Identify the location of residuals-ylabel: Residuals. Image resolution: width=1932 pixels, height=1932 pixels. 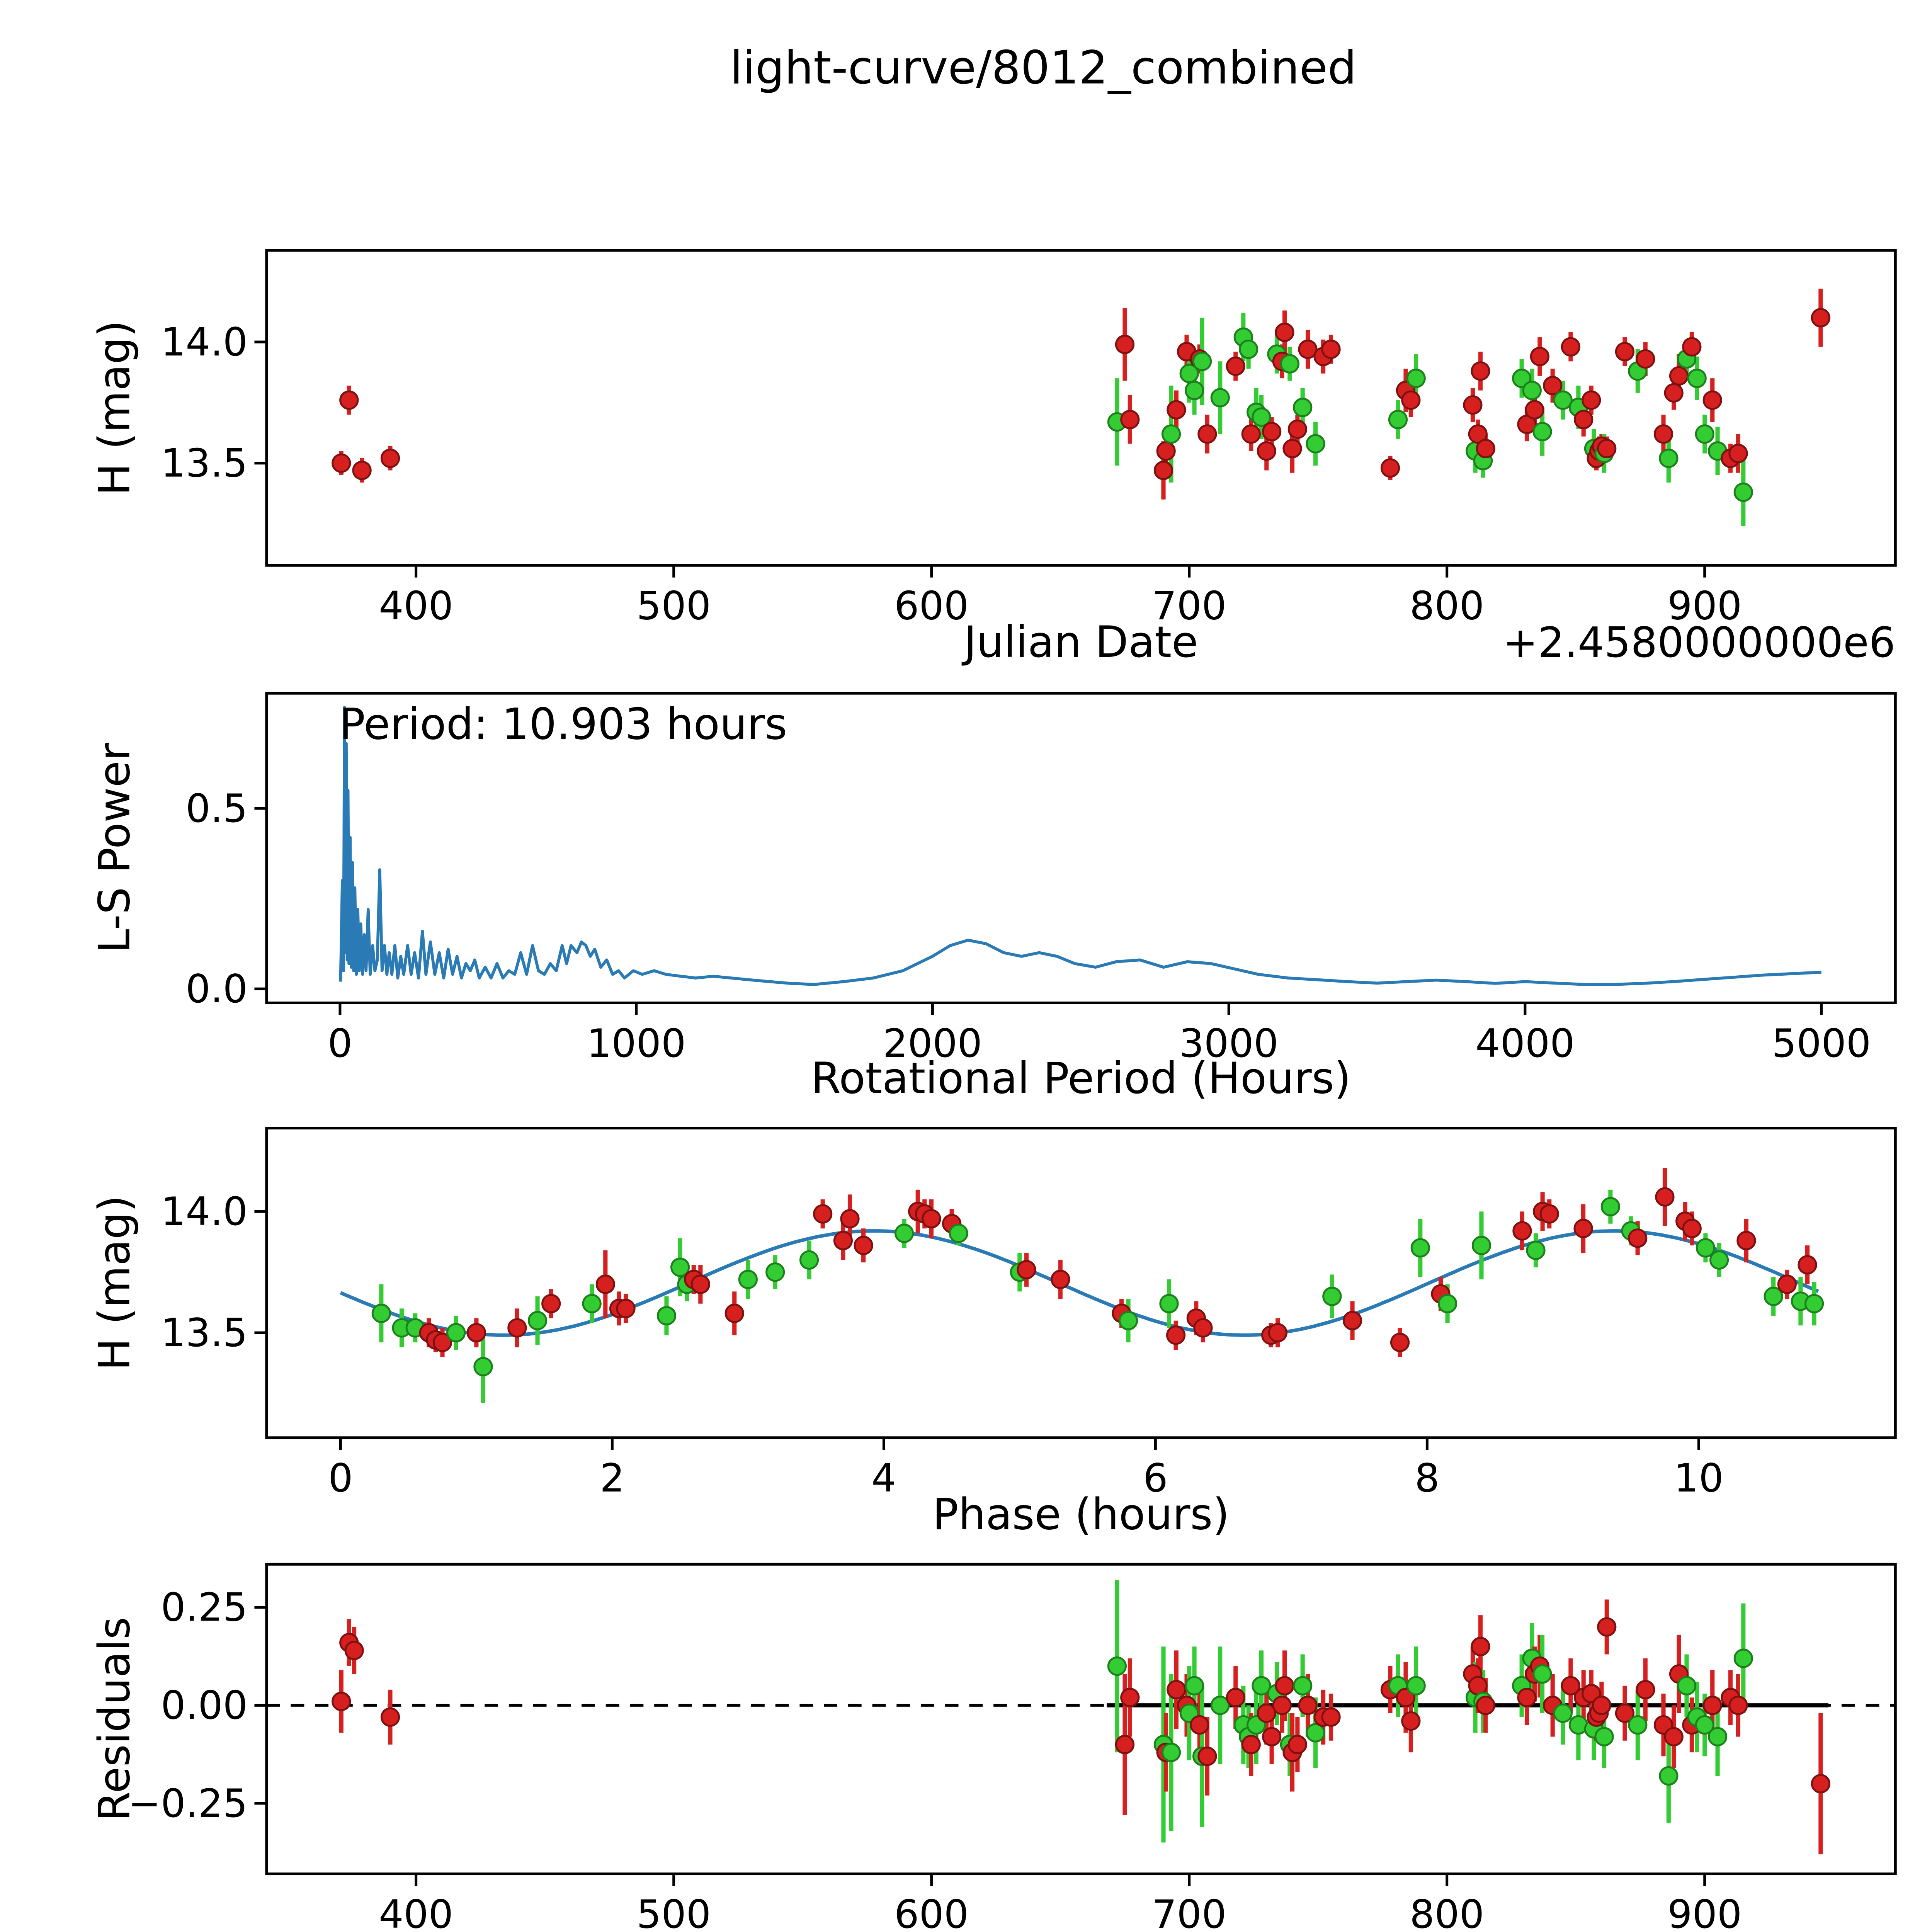
(114, 1719).